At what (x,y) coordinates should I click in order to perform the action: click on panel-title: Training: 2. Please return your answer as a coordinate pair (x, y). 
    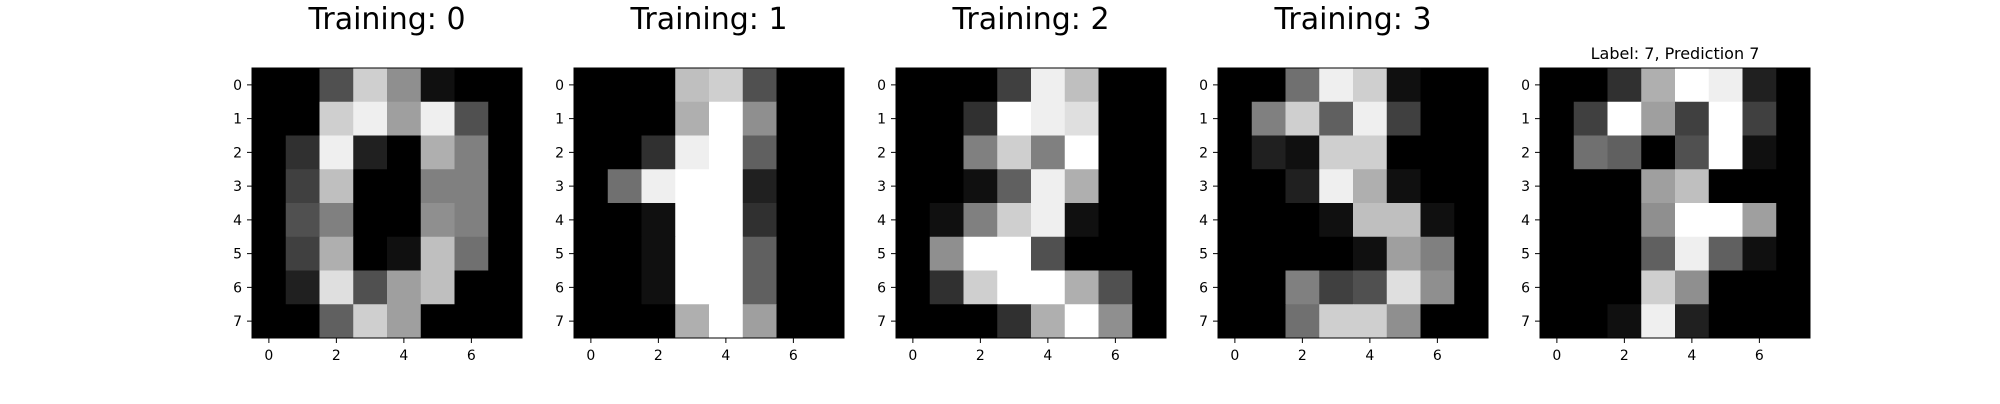
    Looking at the image, I should click on (1031, 19).